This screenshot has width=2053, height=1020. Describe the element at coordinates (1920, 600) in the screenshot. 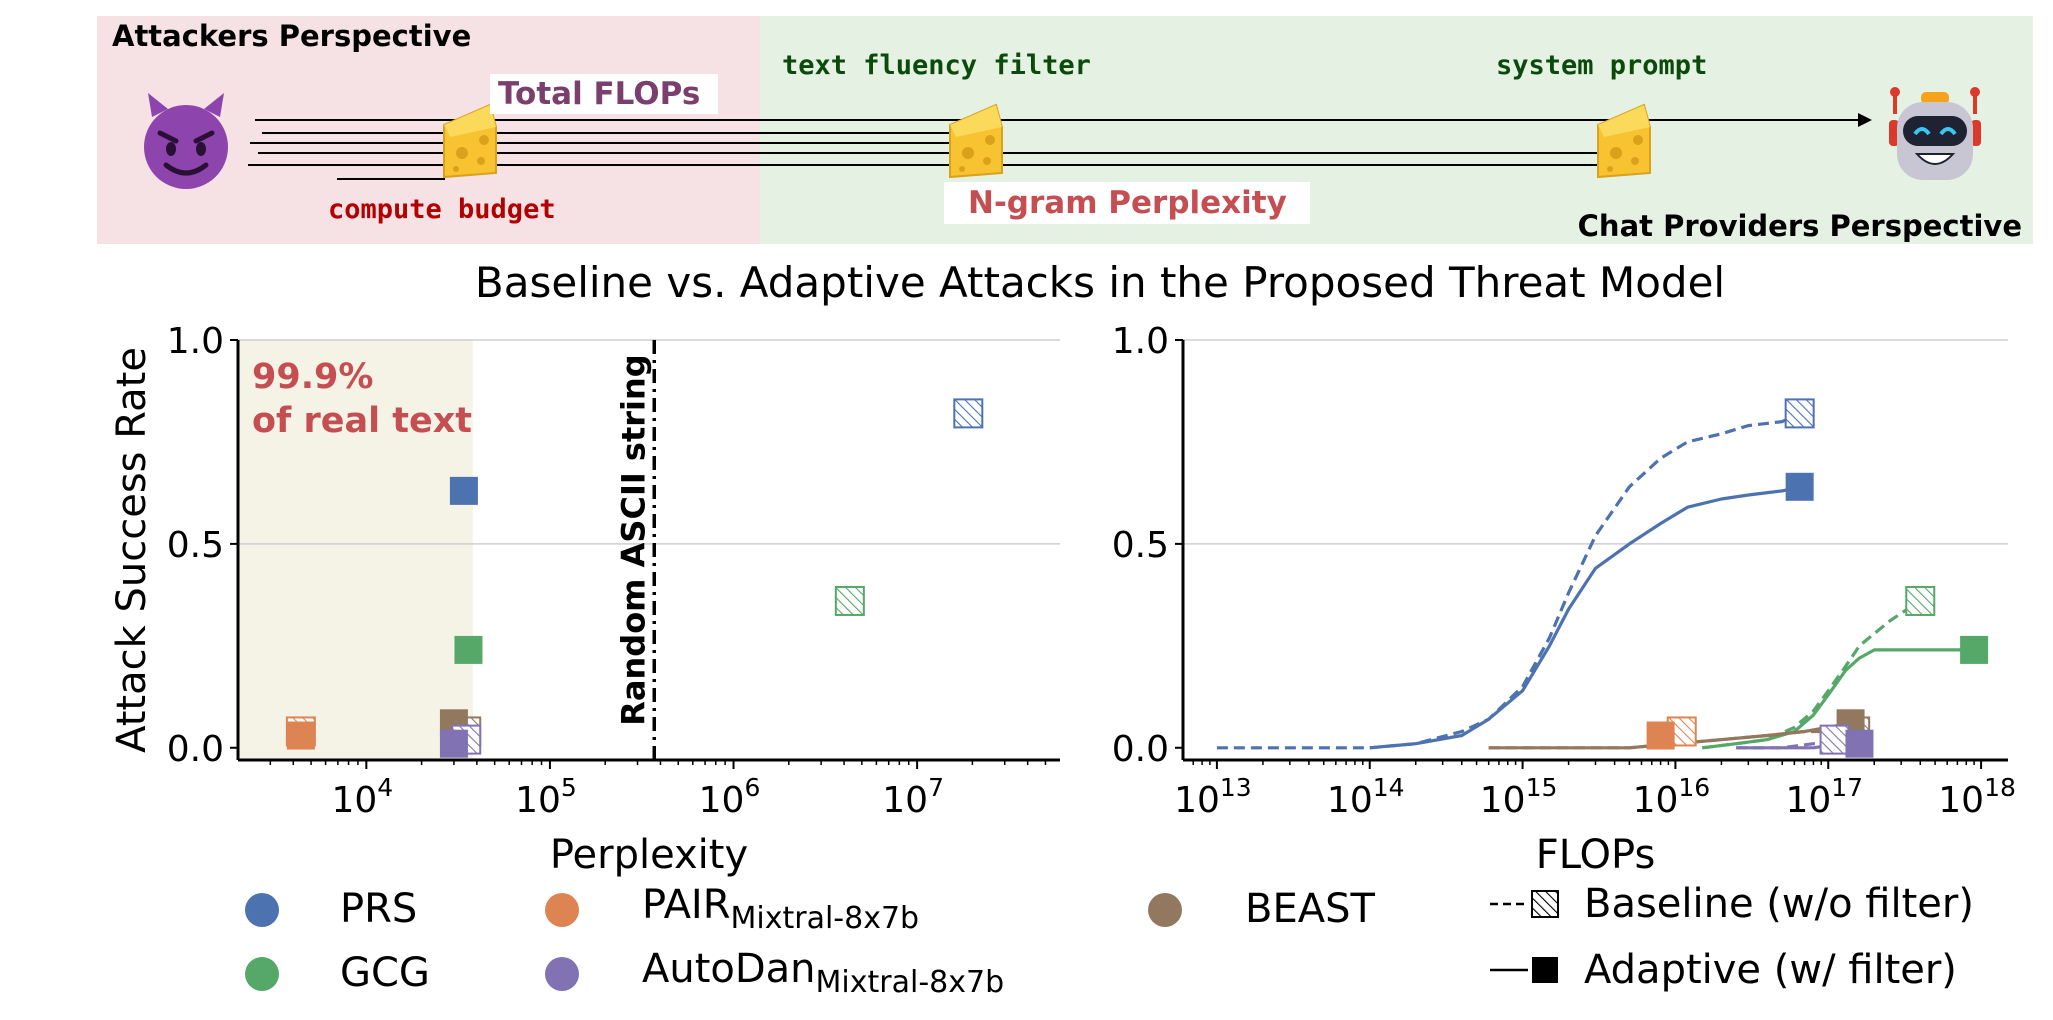

I see `endpoint-gcg-baseline` at that location.